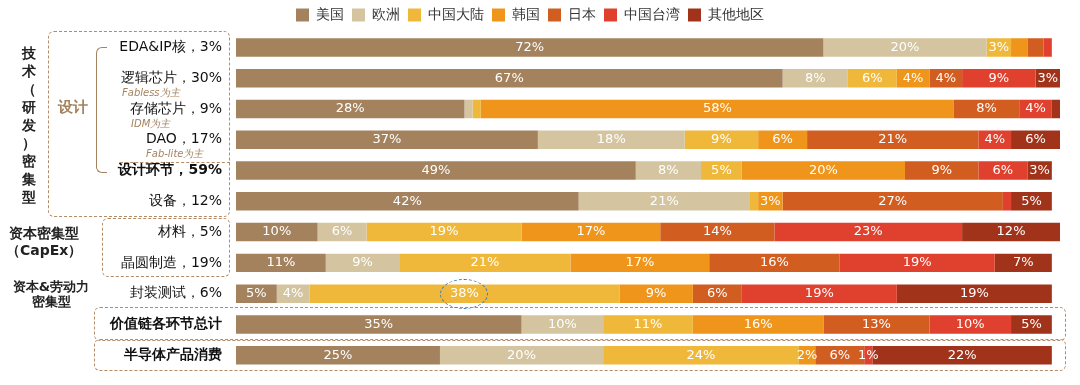  I want to click on data-label: 25%, so click(338, 354).